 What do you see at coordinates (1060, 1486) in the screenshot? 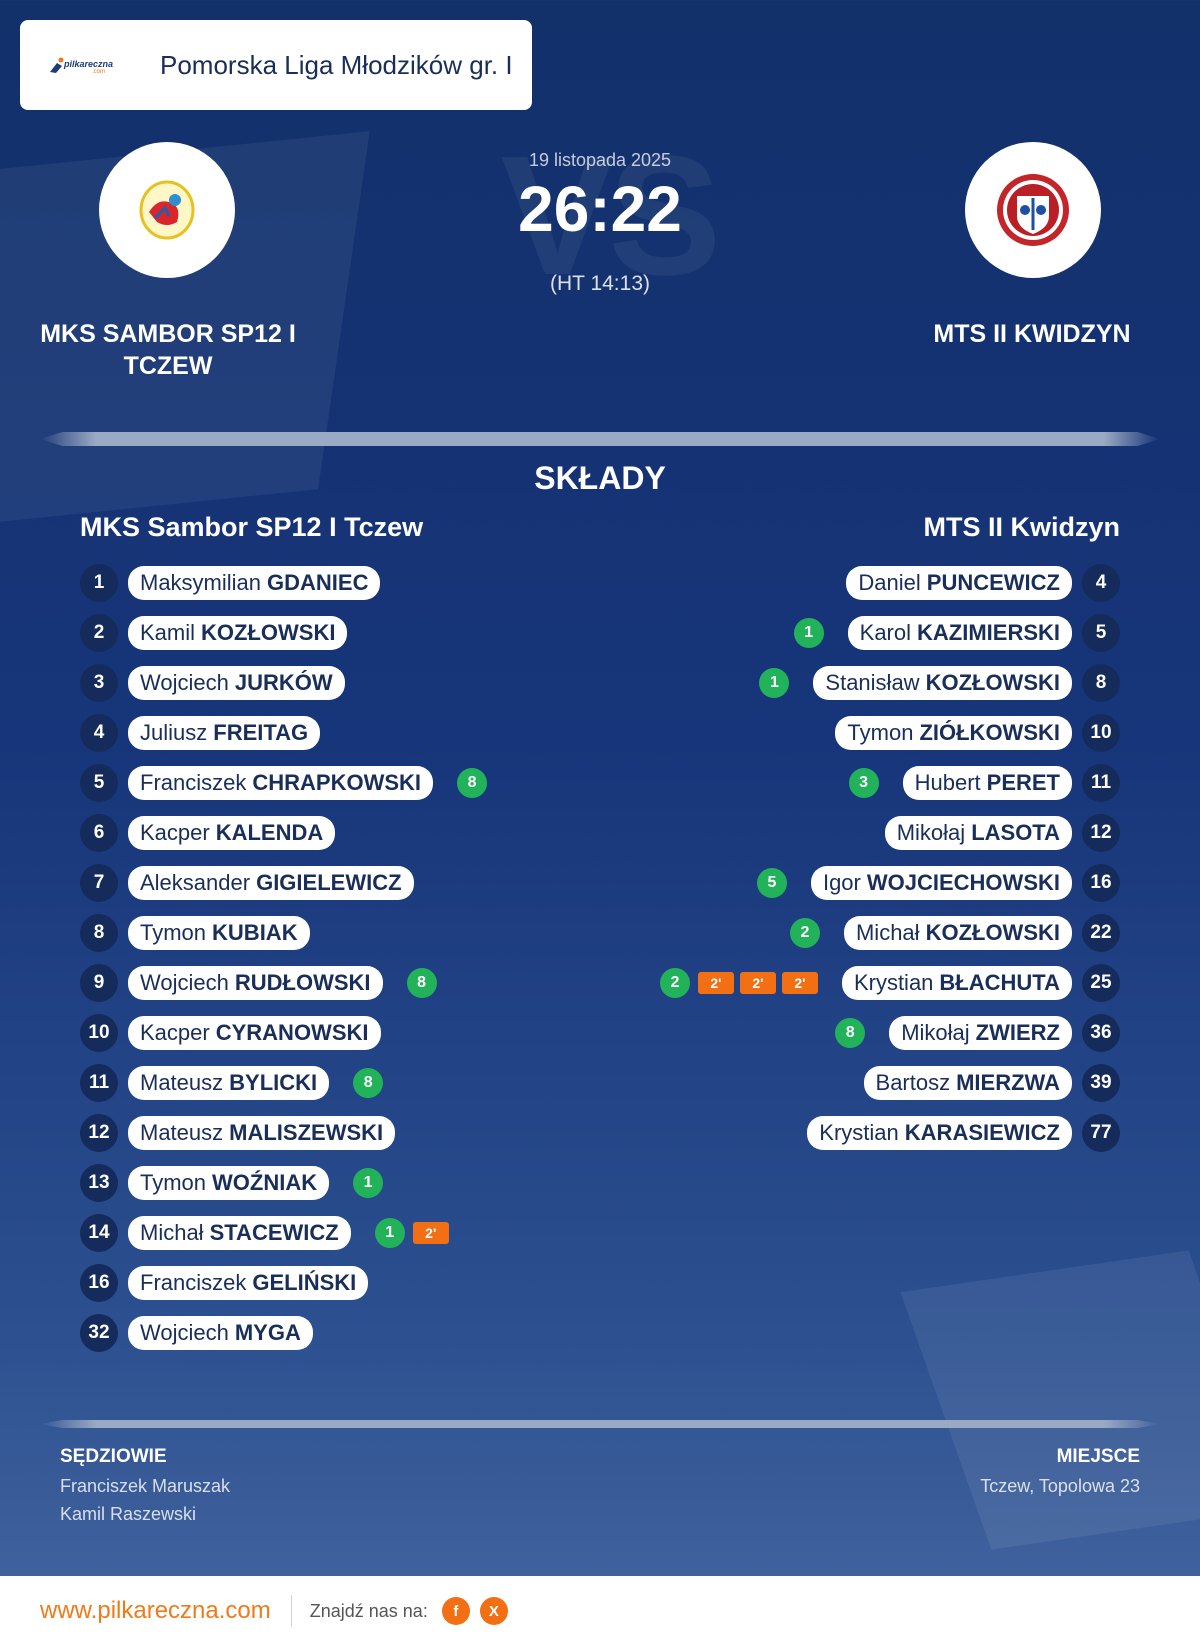
I see `venue-name: Tczew, Topolowa 23` at bounding box center [1060, 1486].